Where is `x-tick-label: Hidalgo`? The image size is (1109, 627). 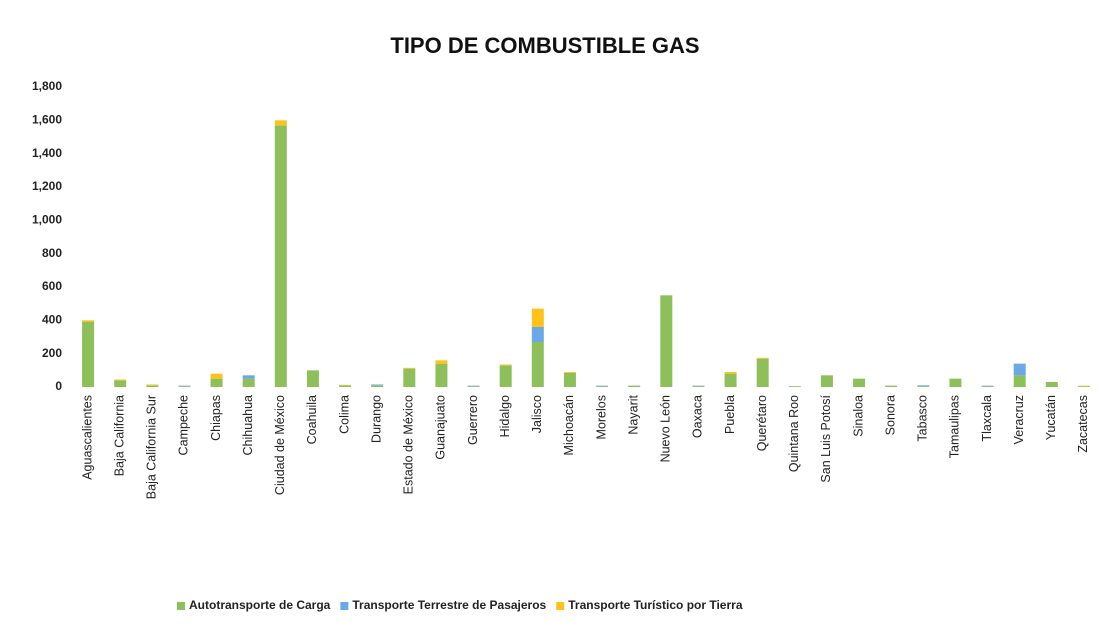 x-tick-label: Hidalgo is located at coordinates (505, 416).